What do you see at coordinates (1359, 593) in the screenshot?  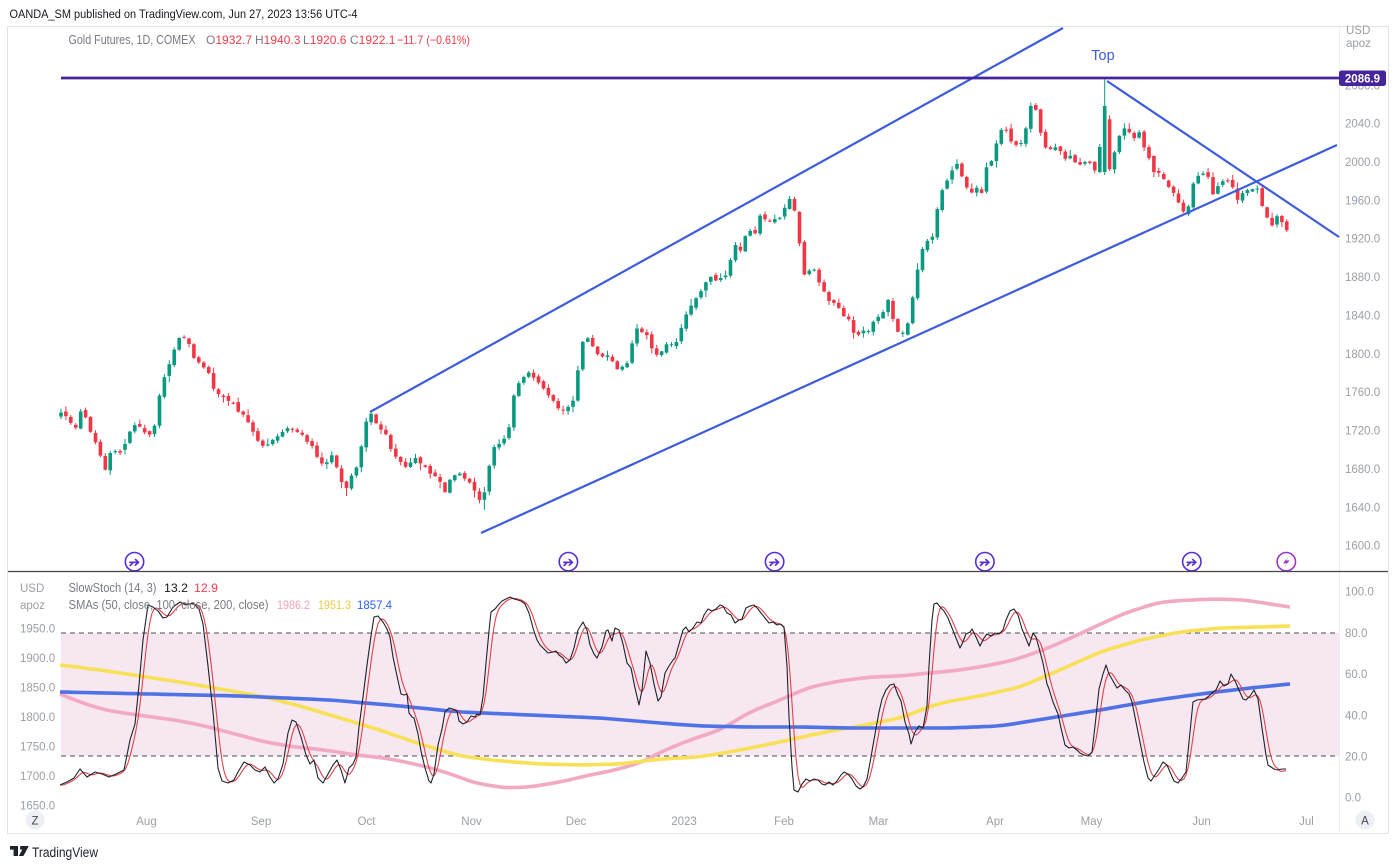 I see `svg-text: 100.0` at bounding box center [1359, 593].